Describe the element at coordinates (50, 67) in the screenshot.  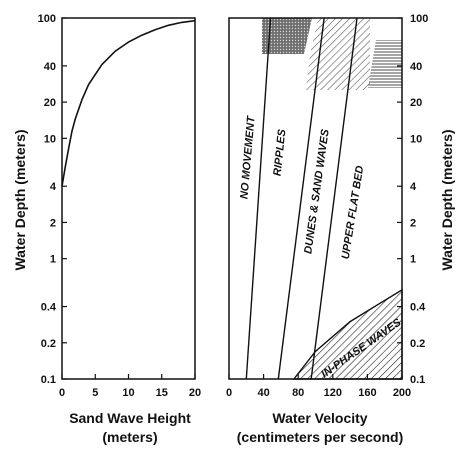
I see `left-y-tick-label: 40` at that location.